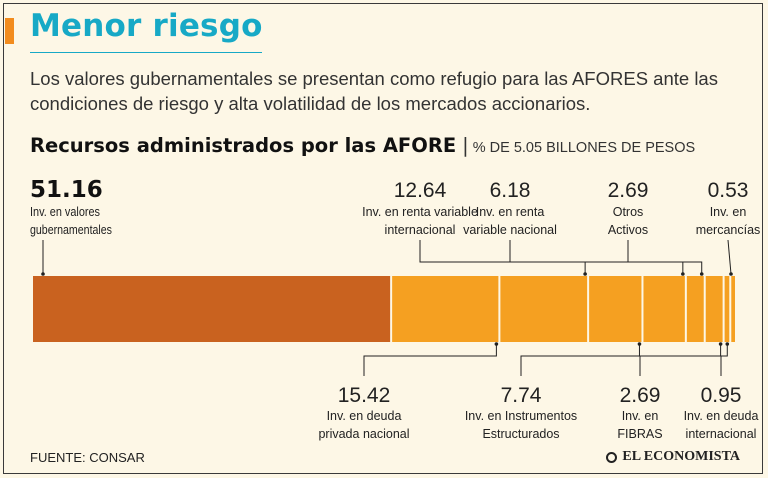 Image resolution: width=768 pixels, height=478 pixels. Describe the element at coordinates (71, 230) in the screenshot. I see `category-label-inv-en-valores-gubernamentales-line2: gubernamentales` at that location.